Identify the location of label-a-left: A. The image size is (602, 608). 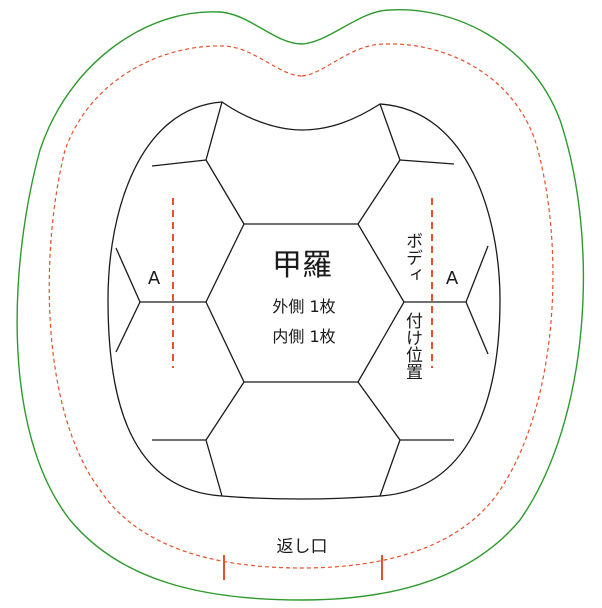
(154, 278).